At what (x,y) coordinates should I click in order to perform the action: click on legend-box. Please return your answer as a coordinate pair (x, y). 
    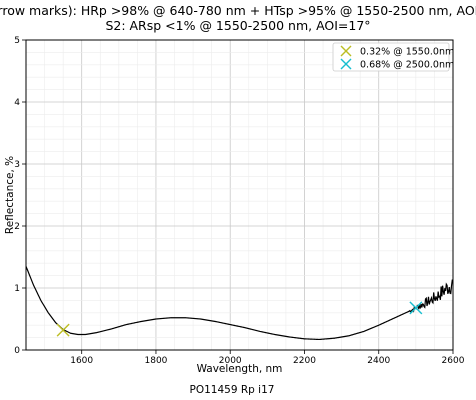
    Looking at the image, I should click on (391, 57).